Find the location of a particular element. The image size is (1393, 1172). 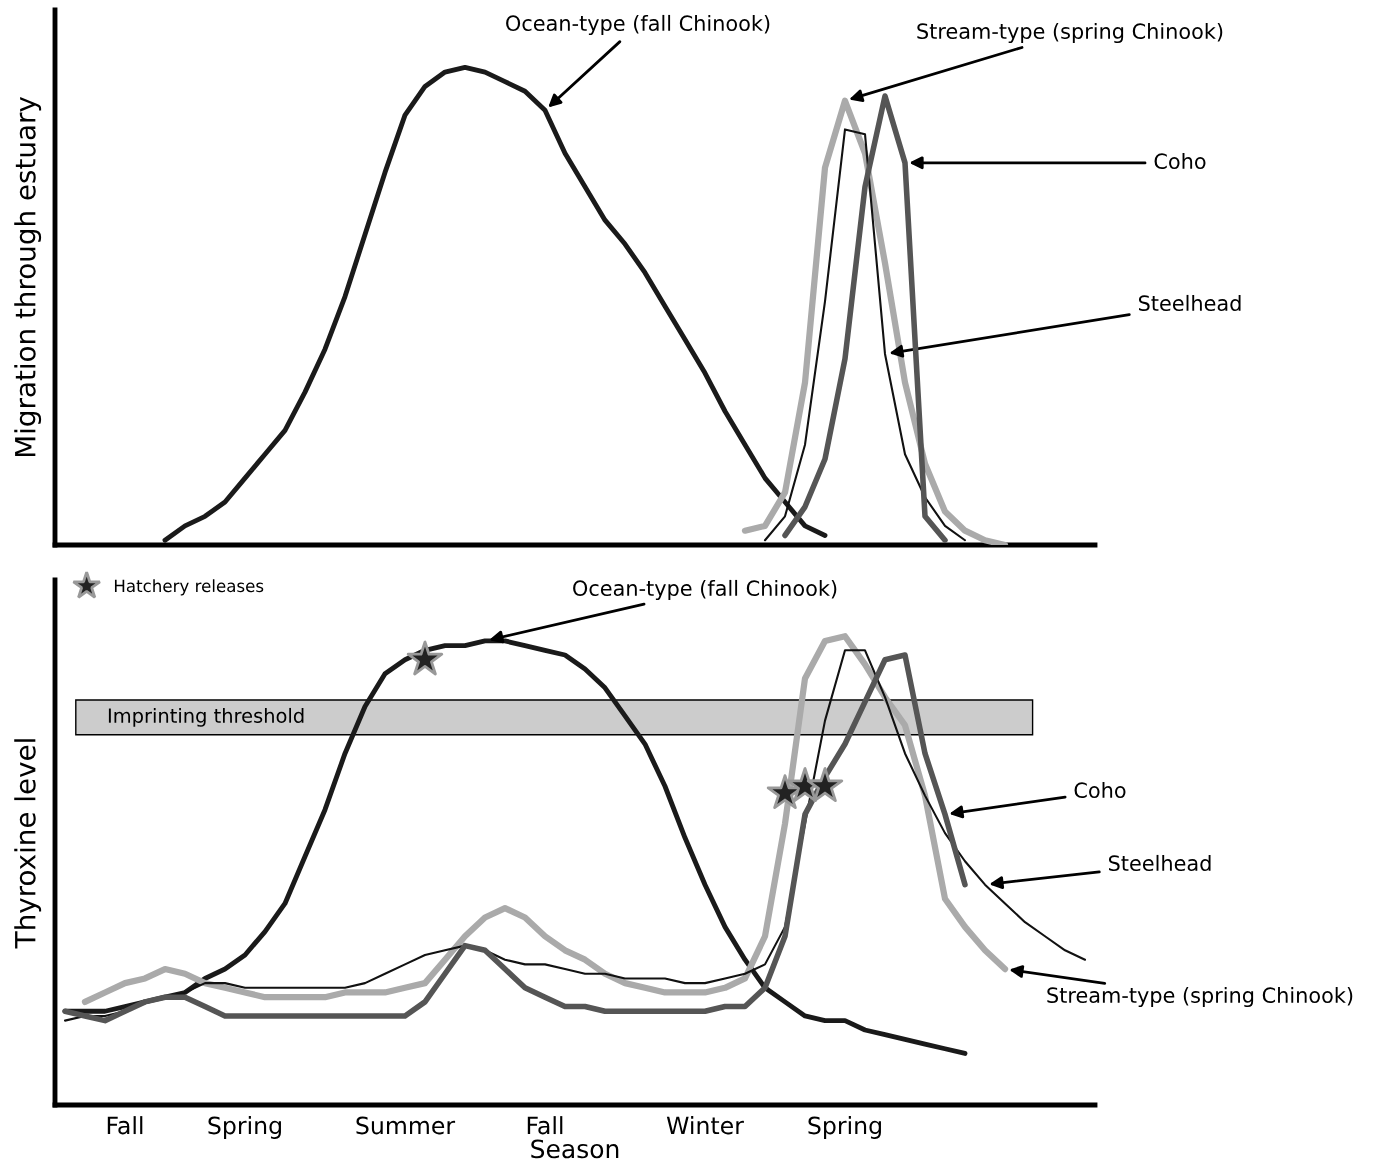

band-label: Imprinting threshold is located at coordinates (206, 717).